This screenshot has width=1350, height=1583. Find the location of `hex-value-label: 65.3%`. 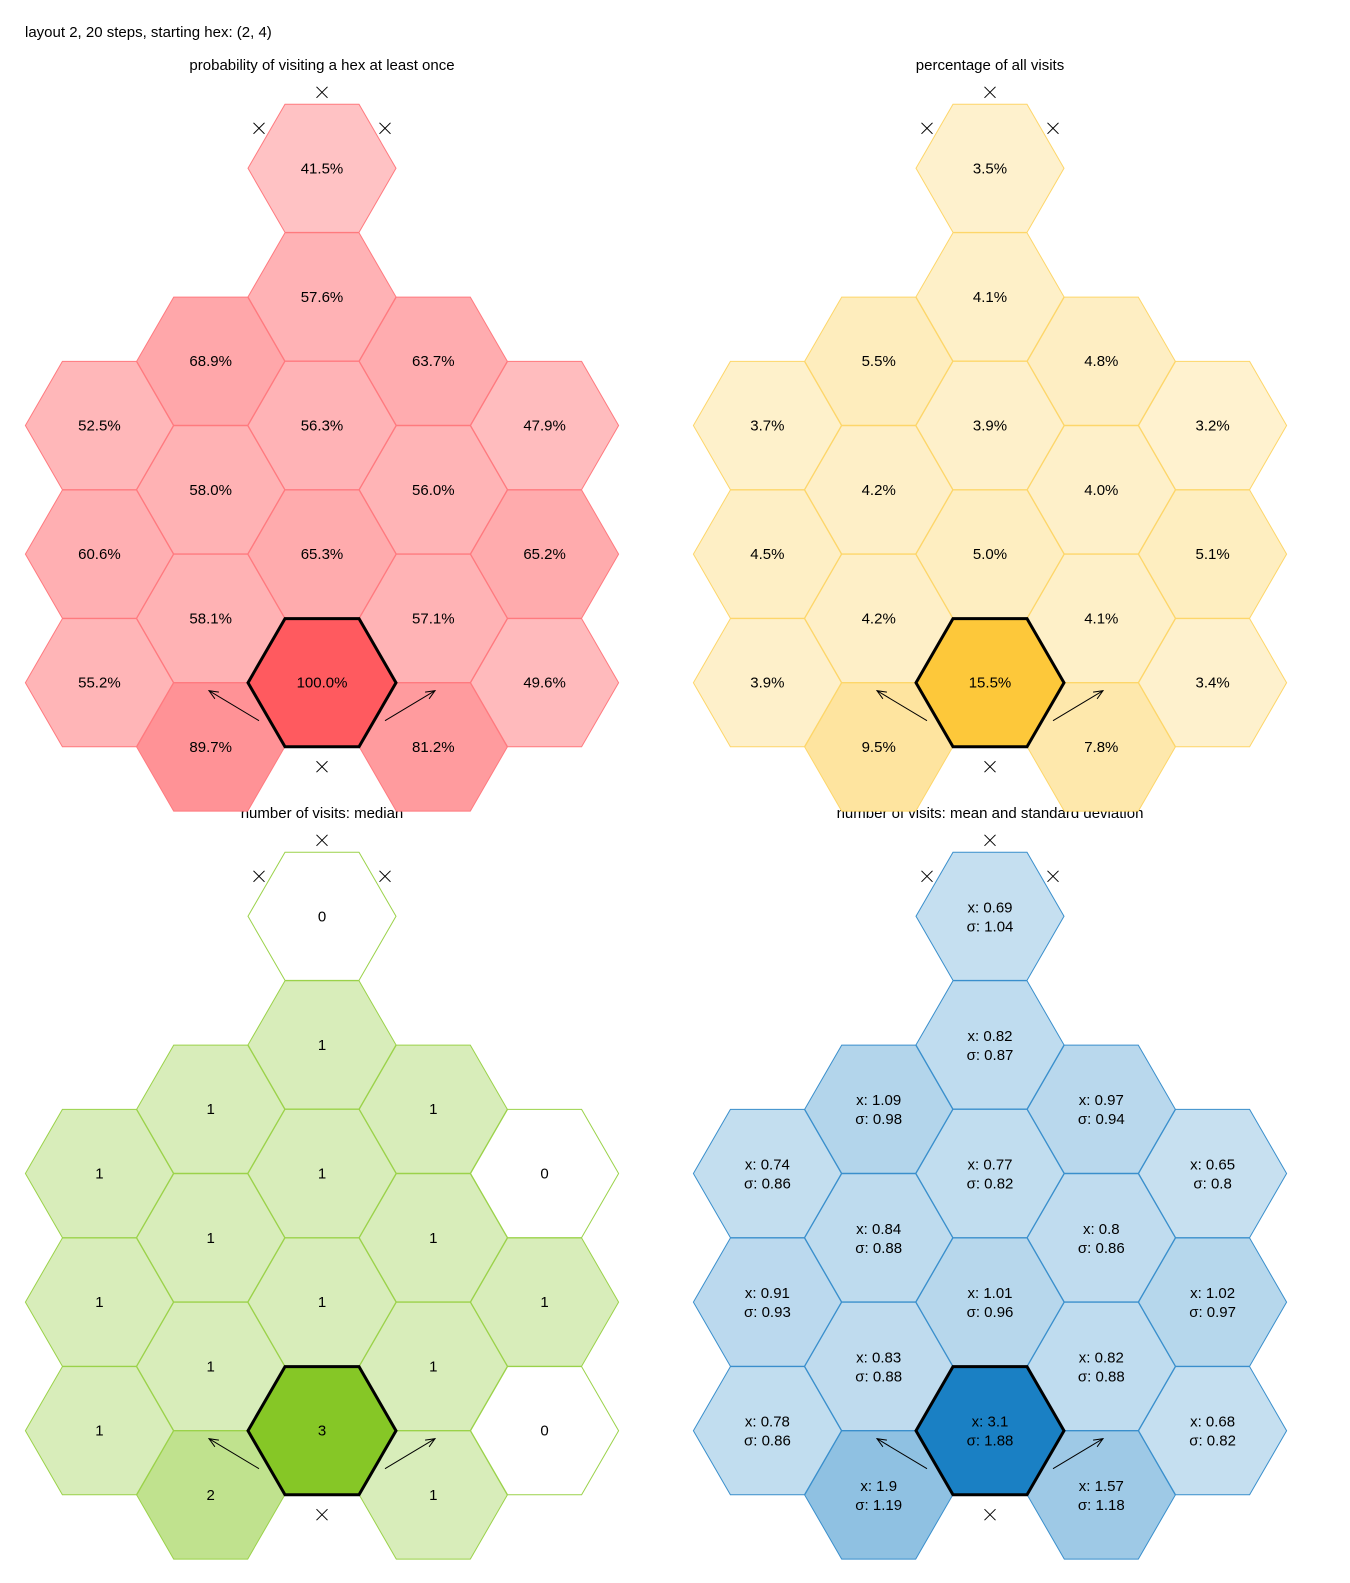

hex-value-label: 65.3% is located at coordinates (322, 554).